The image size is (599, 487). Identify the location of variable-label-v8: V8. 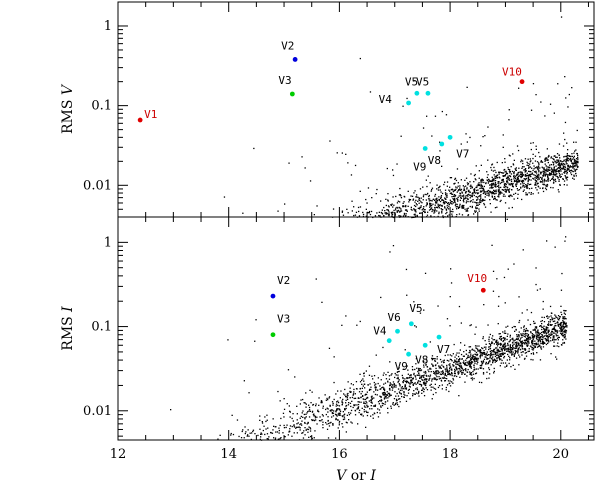
(434, 160).